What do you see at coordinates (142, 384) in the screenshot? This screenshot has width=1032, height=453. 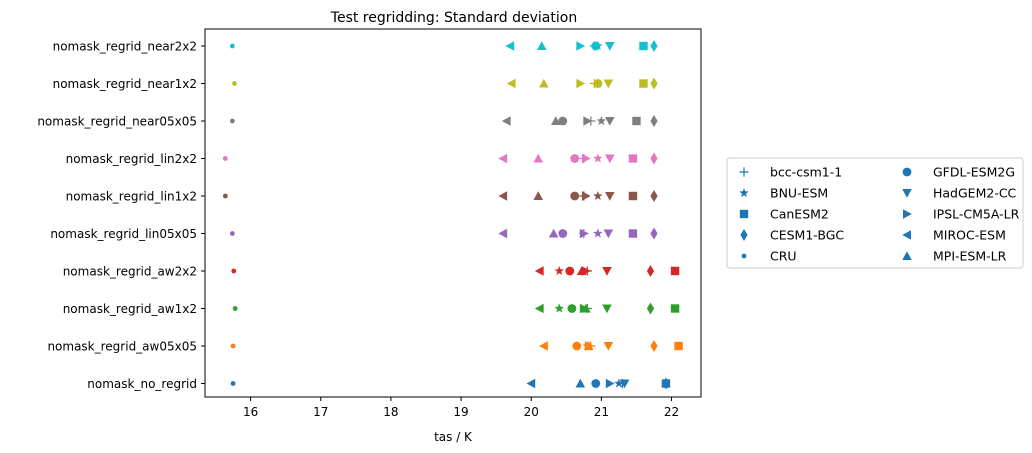 I see `y-tick-label: nomask_no_regrid` at bounding box center [142, 384].